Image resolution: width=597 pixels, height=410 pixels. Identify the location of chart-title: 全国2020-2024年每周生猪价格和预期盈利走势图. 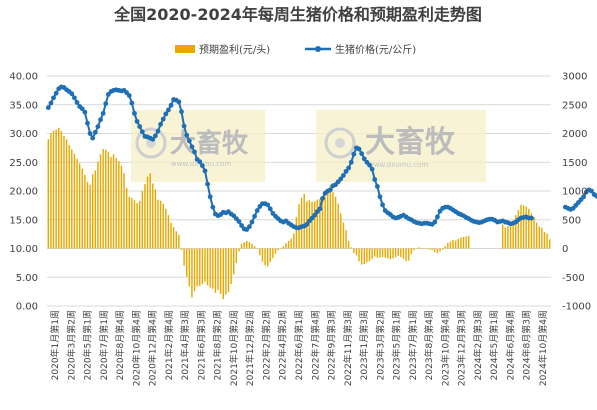
(297, 14).